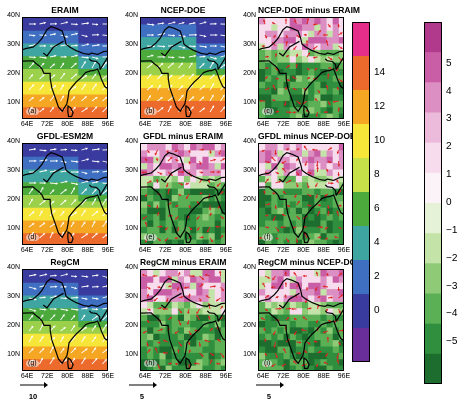 Image resolution: width=474 pixels, height=410 pixels. I want to click on colorbar-tick-label: −2, so click(452, 258).